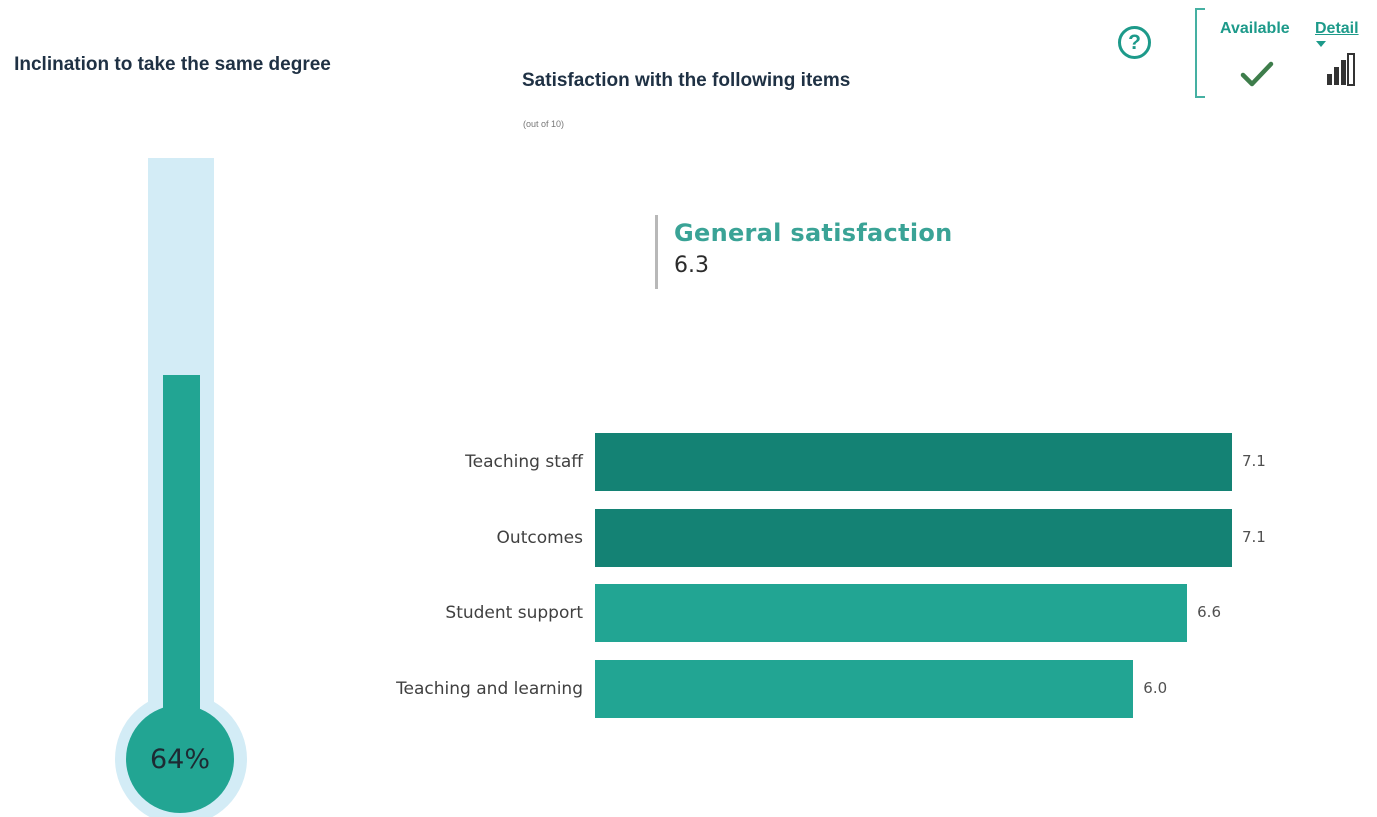 This screenshot has width=1377, height=817. I want to click on bar-value-label: 6.0, so click(1155, 687).